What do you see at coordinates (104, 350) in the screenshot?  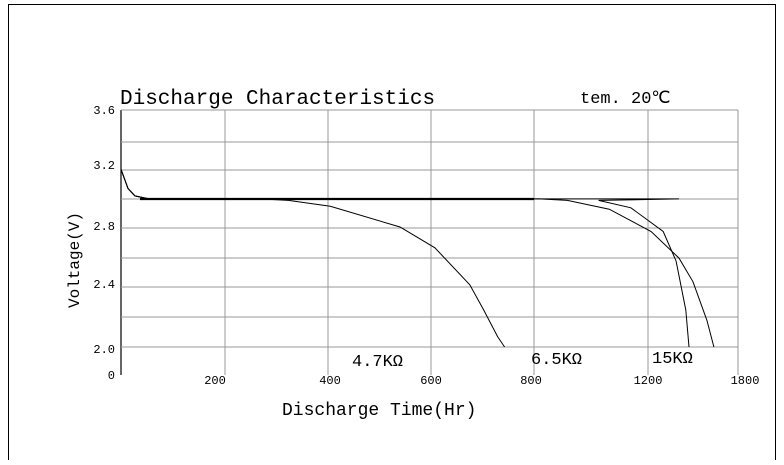 I see `y-tick-label: 2.0` at bounding box center [104, 350].